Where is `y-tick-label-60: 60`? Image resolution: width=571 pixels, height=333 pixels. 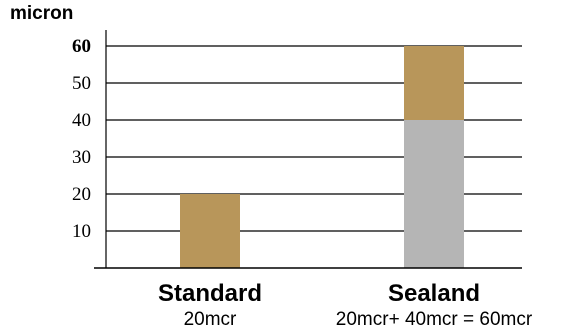 y-tick-label-60: 60 is located at coordinates (81, 46).